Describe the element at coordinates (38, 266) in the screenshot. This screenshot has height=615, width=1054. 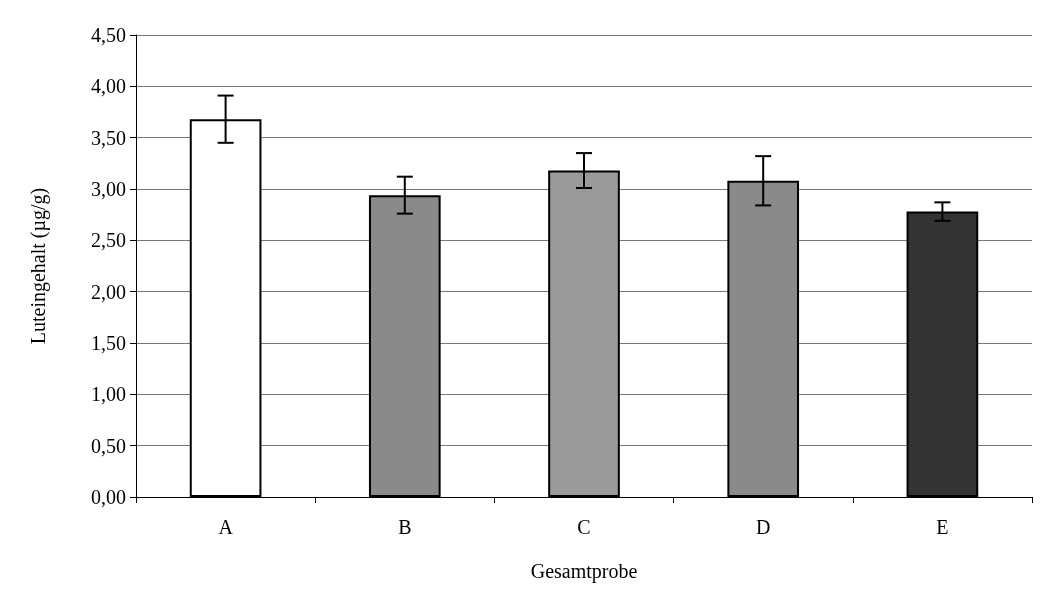
I see `y-axis-title: Luteingehalt (µg/g)` at that location.